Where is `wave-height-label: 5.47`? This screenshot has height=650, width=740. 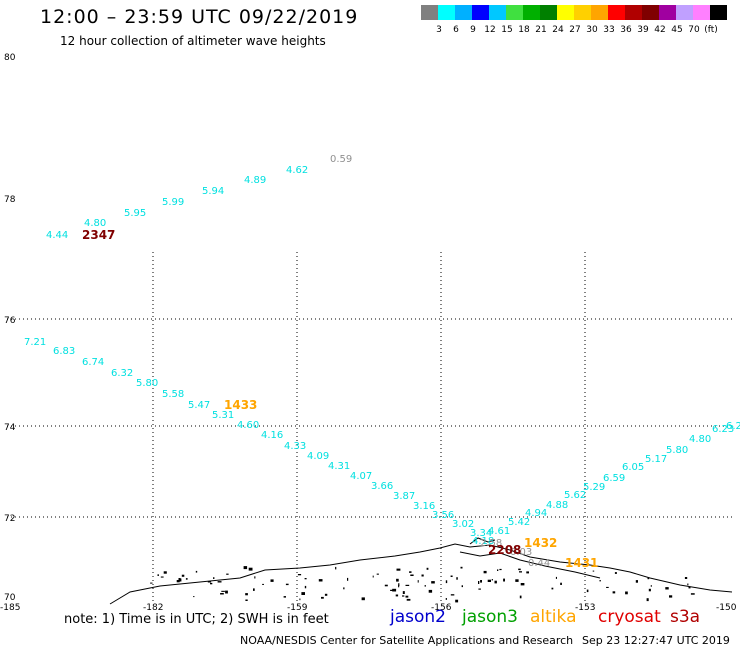 wave-height-label: 5.47 is located at coordinates (199, 405).